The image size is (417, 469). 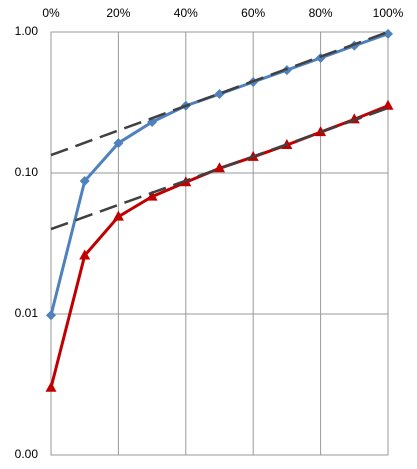 I want to click on x-tick-label: 100%, so click(x=388, y=13).